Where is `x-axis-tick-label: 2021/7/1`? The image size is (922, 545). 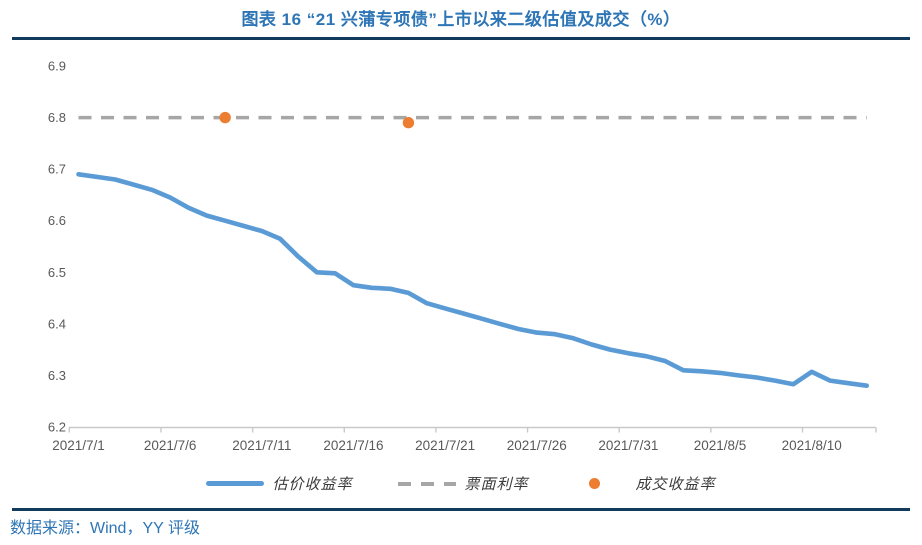
x-axis-tick-label: 2021/7/1 is located at coordinates (78, 445).